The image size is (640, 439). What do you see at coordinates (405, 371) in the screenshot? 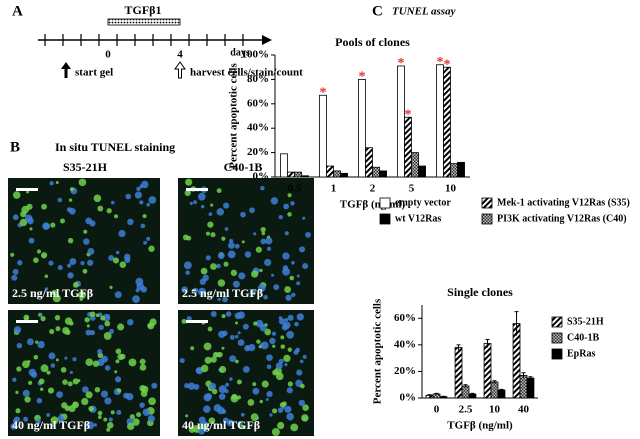
I see `y-tick-label: 20%` at bounding box center [405, 371].